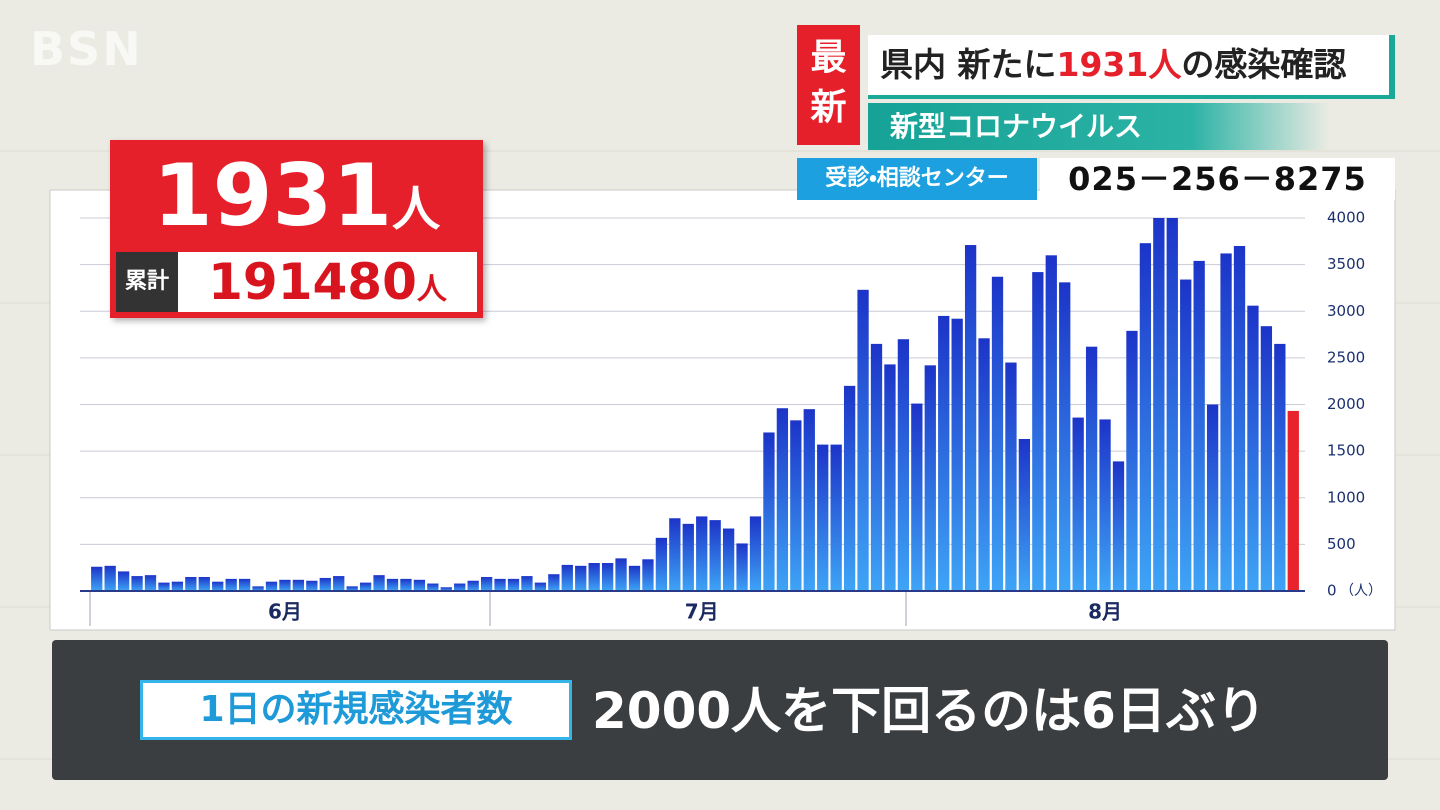  What do you see at coordinates (1346, 264) in the screenshot?
I see `y-tick-label: 3500` at bounding box center [1346, 264].